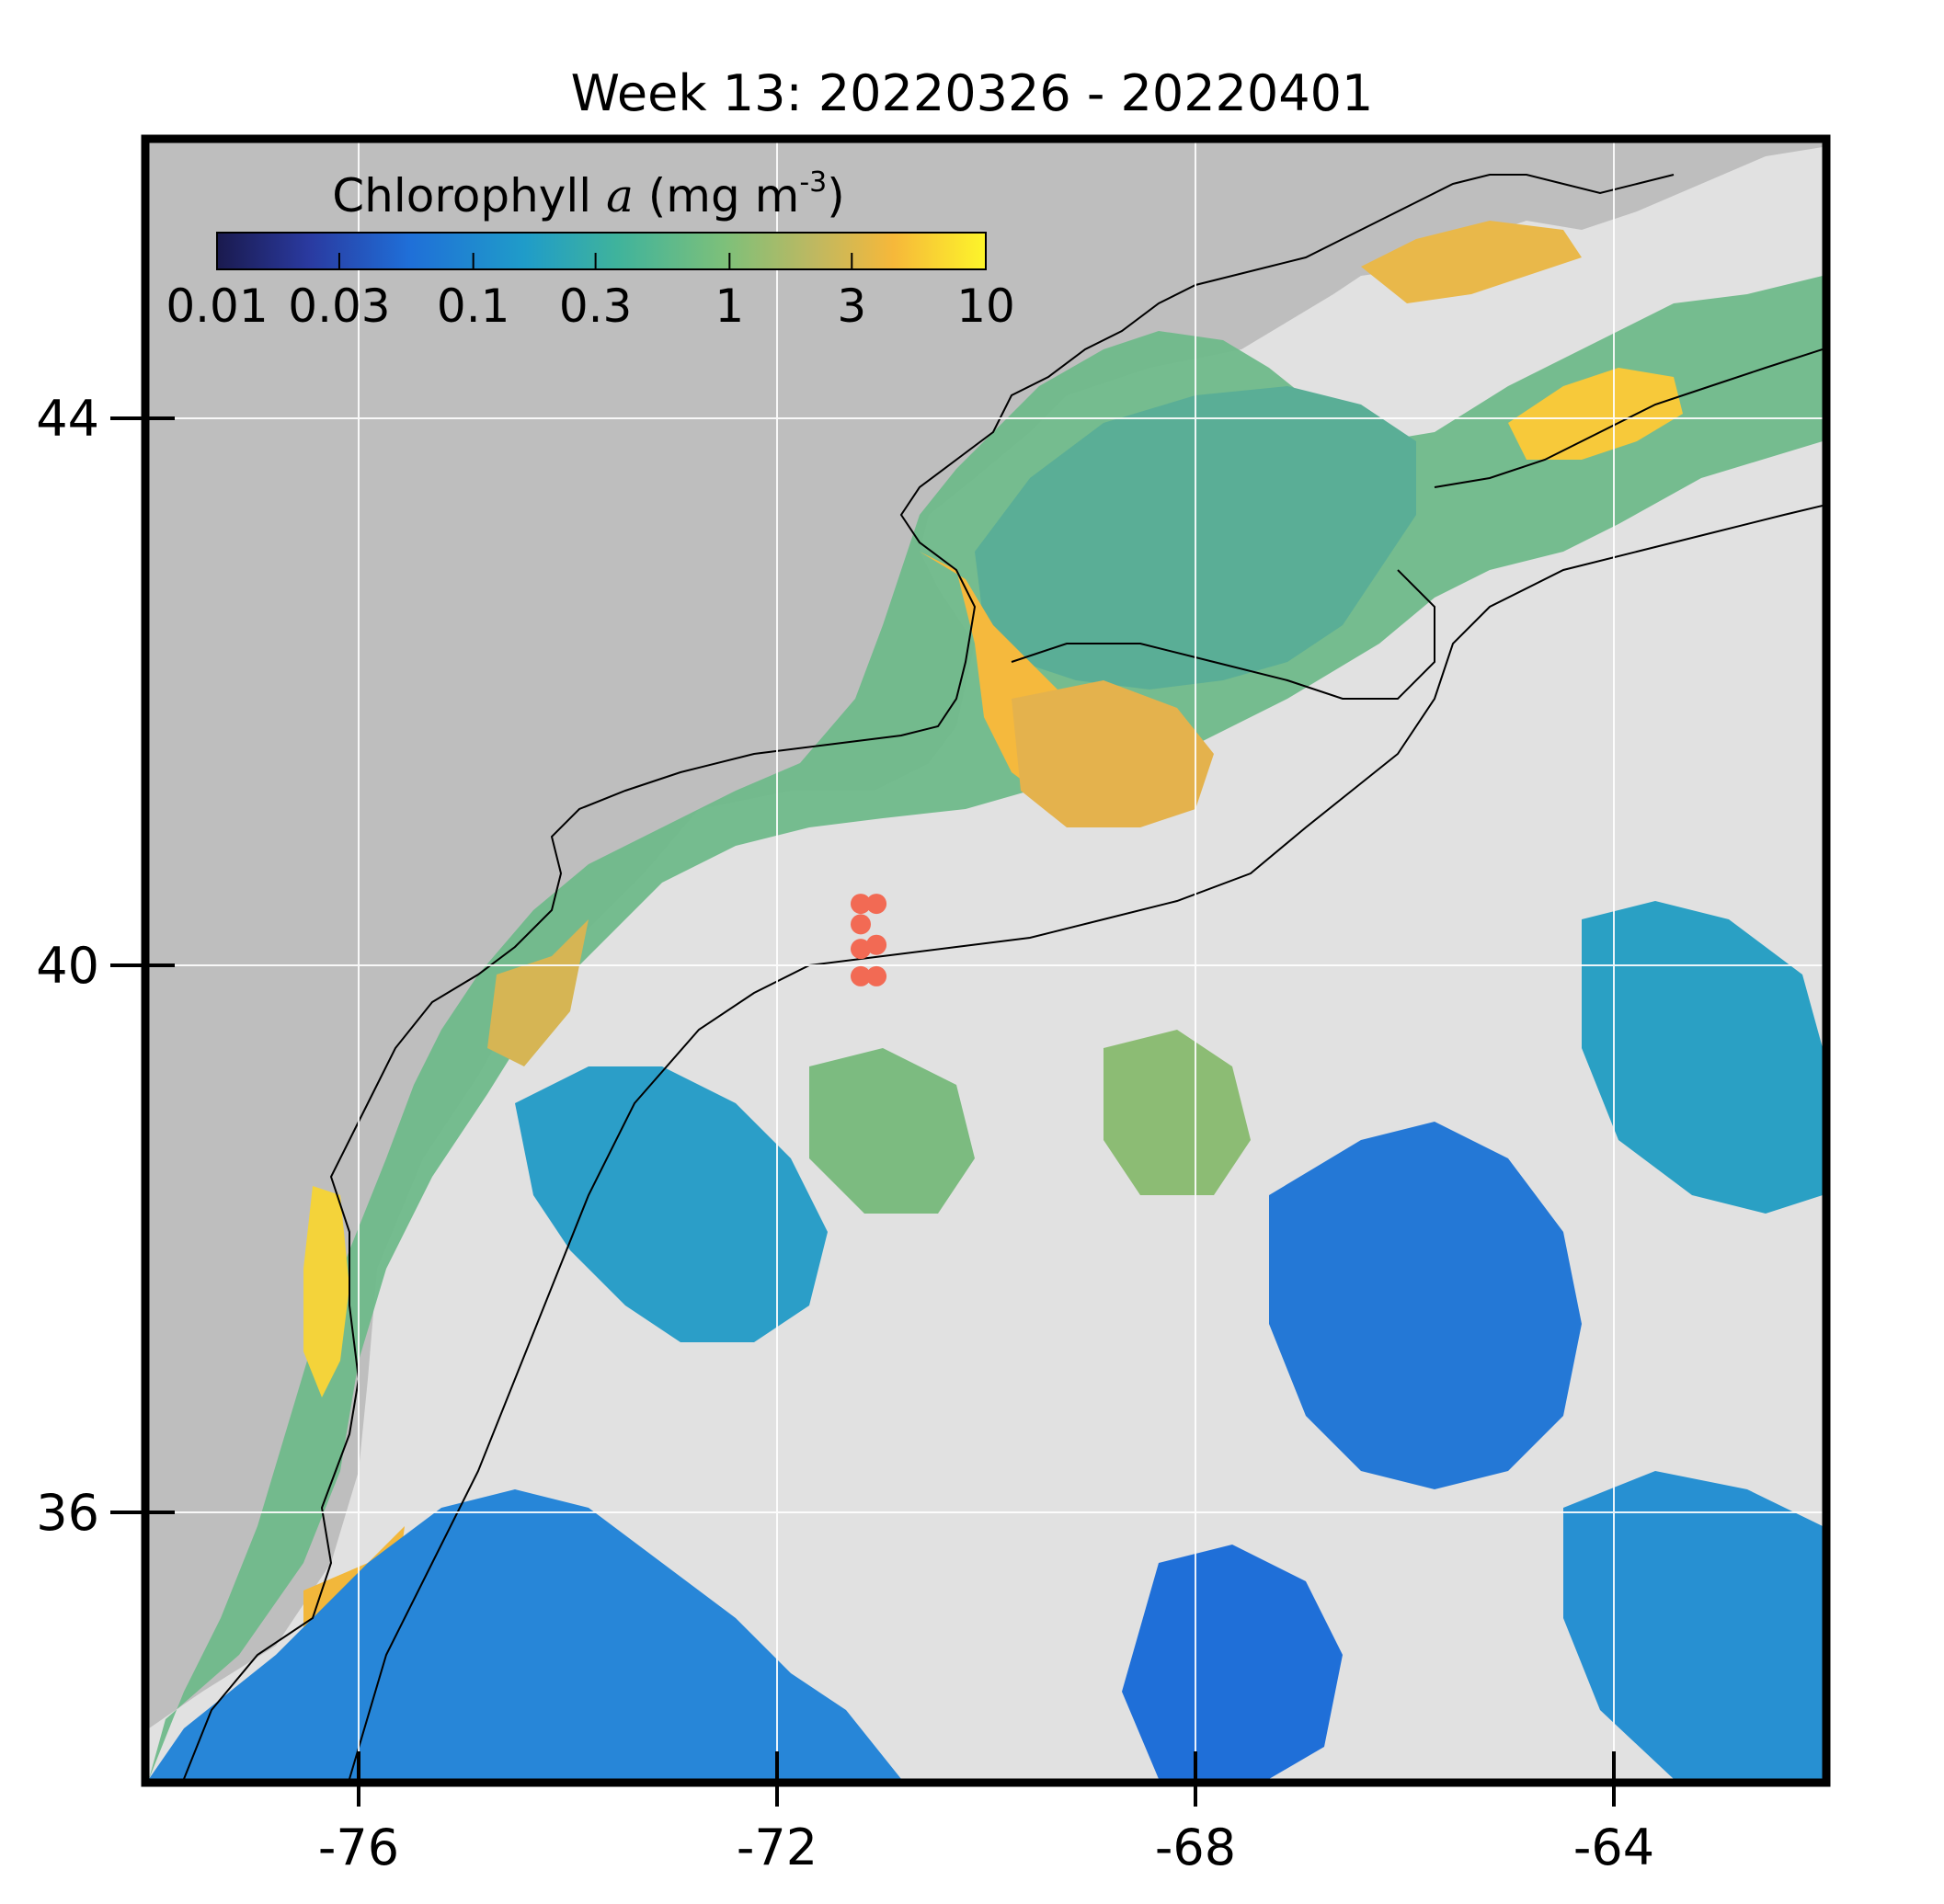  What do you see at coordinates (339, 306) in the screenshot?
I see `colorbar-tick-label: 0.03` at bounding box center [339, 306].